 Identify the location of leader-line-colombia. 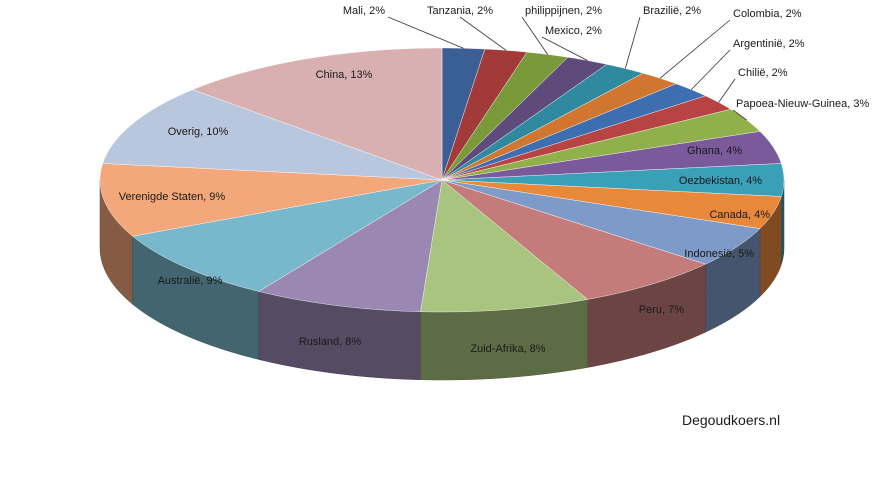
(695, 49).